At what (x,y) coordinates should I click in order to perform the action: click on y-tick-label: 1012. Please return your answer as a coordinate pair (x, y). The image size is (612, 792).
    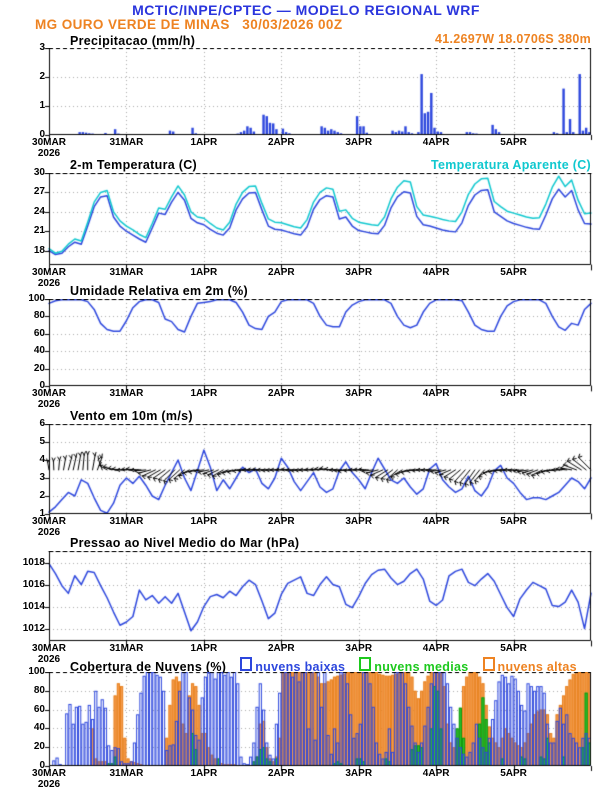
    Looking at the image, I should click on (33, 628).